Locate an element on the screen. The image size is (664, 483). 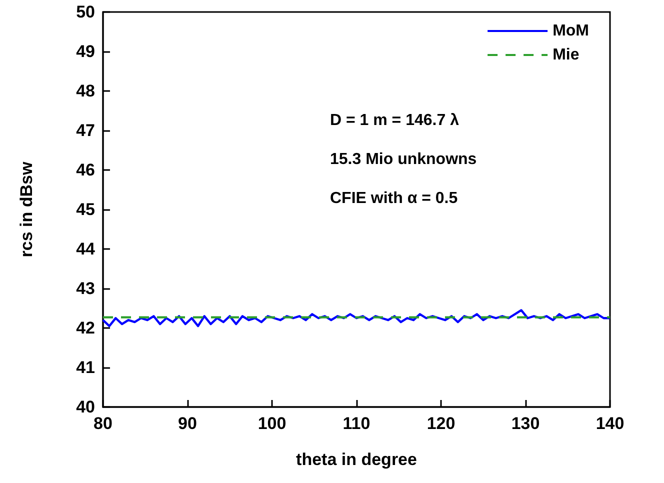
y-tick-label: 45 is located at coordinates (85, 209).